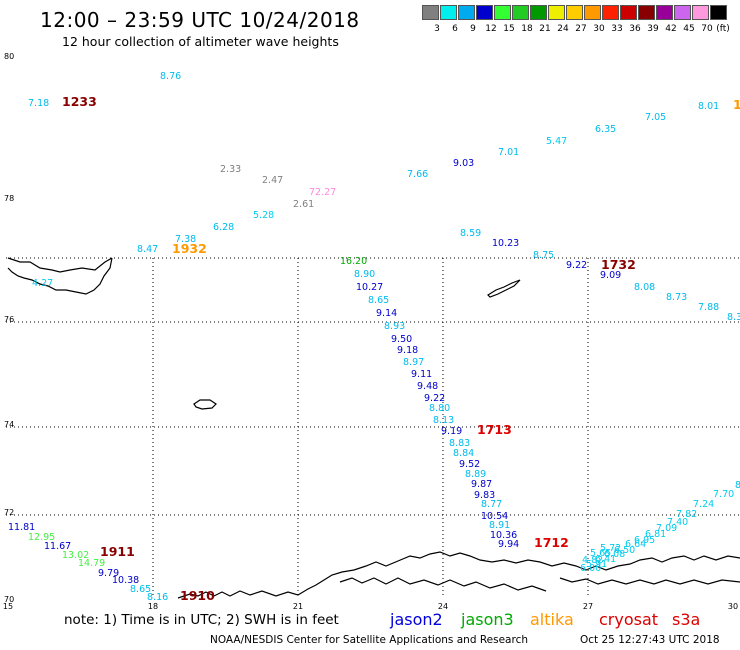 Image resolution: width=740 pixels, height=650 pixels. I want to click on latitude-label: 76, so click(9, 319).